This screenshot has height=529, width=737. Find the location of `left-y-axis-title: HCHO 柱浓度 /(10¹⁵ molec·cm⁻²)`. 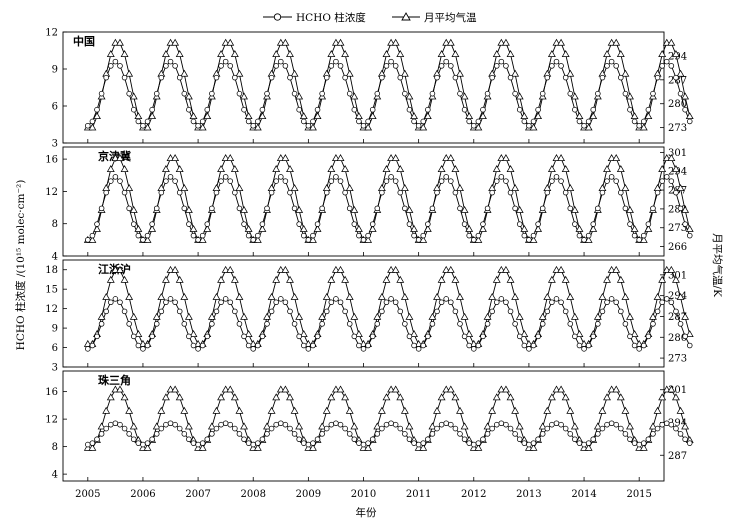

left-y-axis-title: HCHO 柱浓度 /(10¹⁵ molec·cm⁻²) is located at coordinates (20, 265).